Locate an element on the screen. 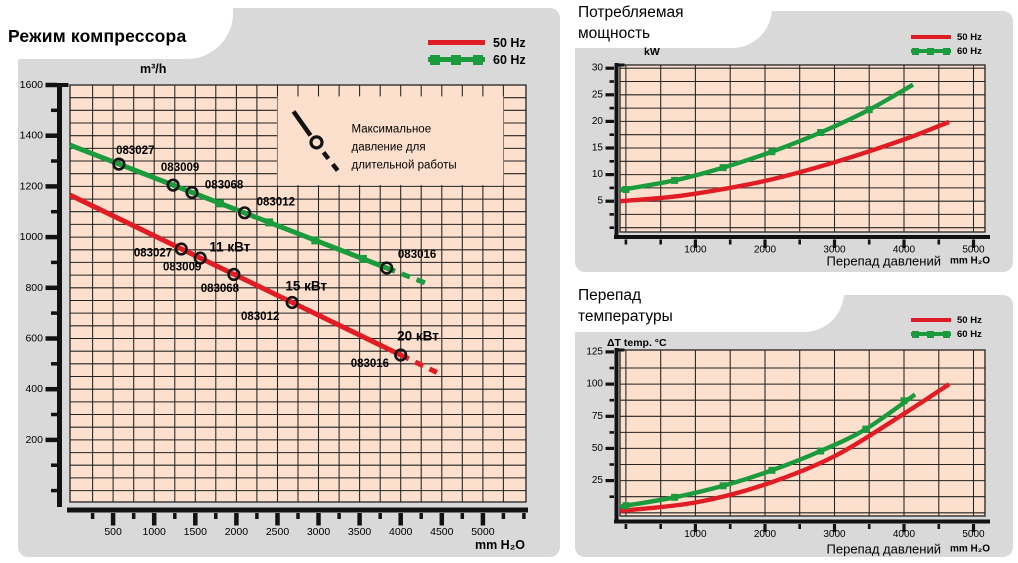  x-tick-label: 4500 is located at coordinates (442, 532).